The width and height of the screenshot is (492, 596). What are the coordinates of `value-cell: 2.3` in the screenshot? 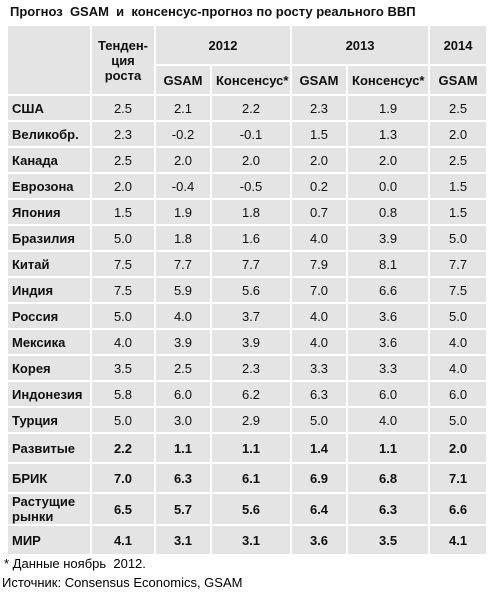 It's located at (319, 108).